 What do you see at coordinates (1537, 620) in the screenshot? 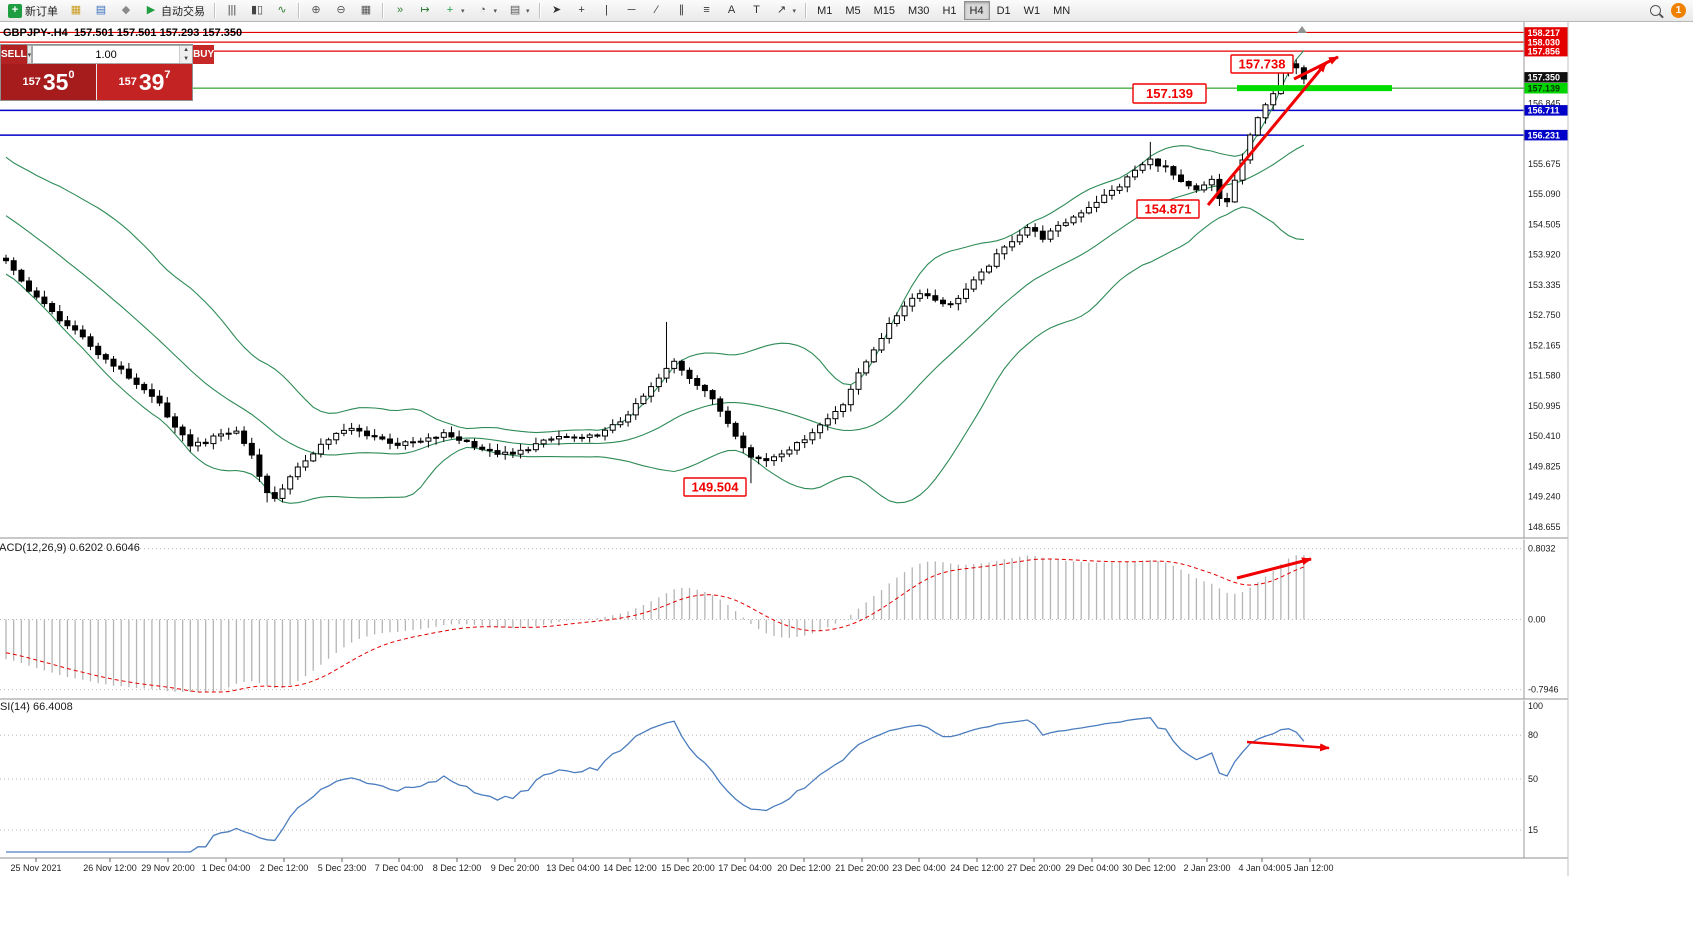
I see `svg-text: 0.00` at bounding box center [1537, 620].